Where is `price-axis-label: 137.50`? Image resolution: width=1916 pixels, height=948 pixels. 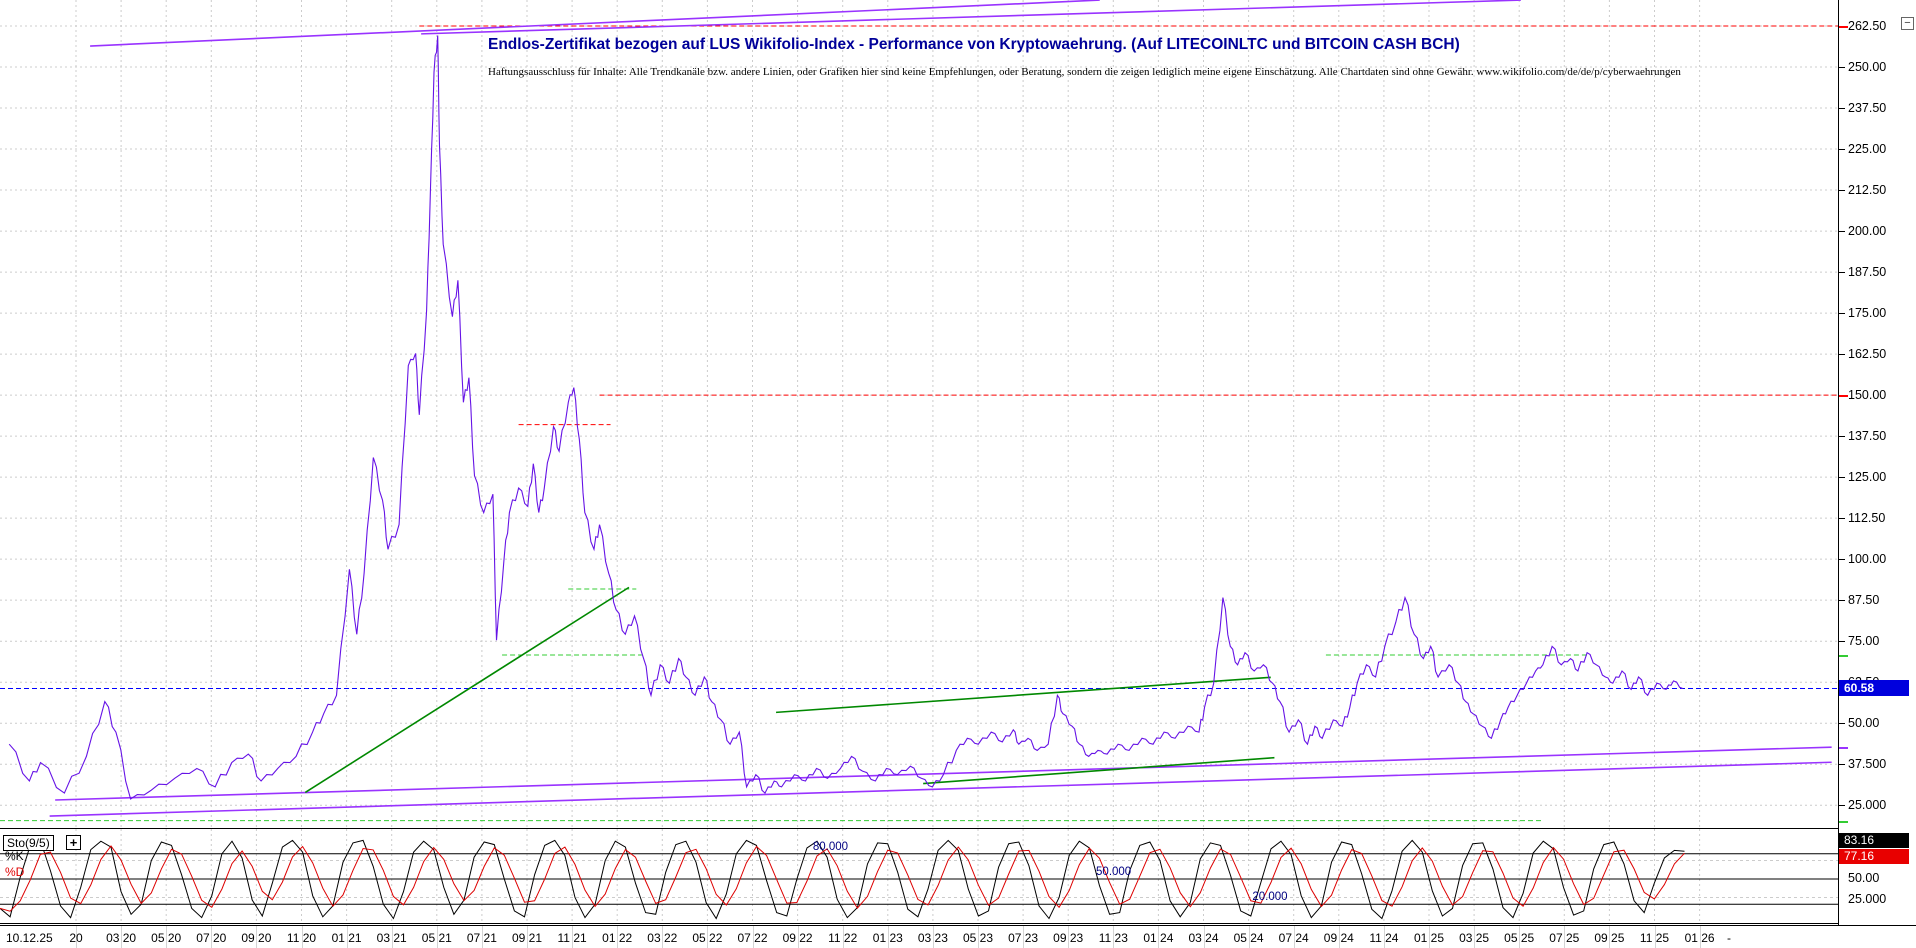 price-axis-label: 137.50 is located at coordinates (1867, 436).